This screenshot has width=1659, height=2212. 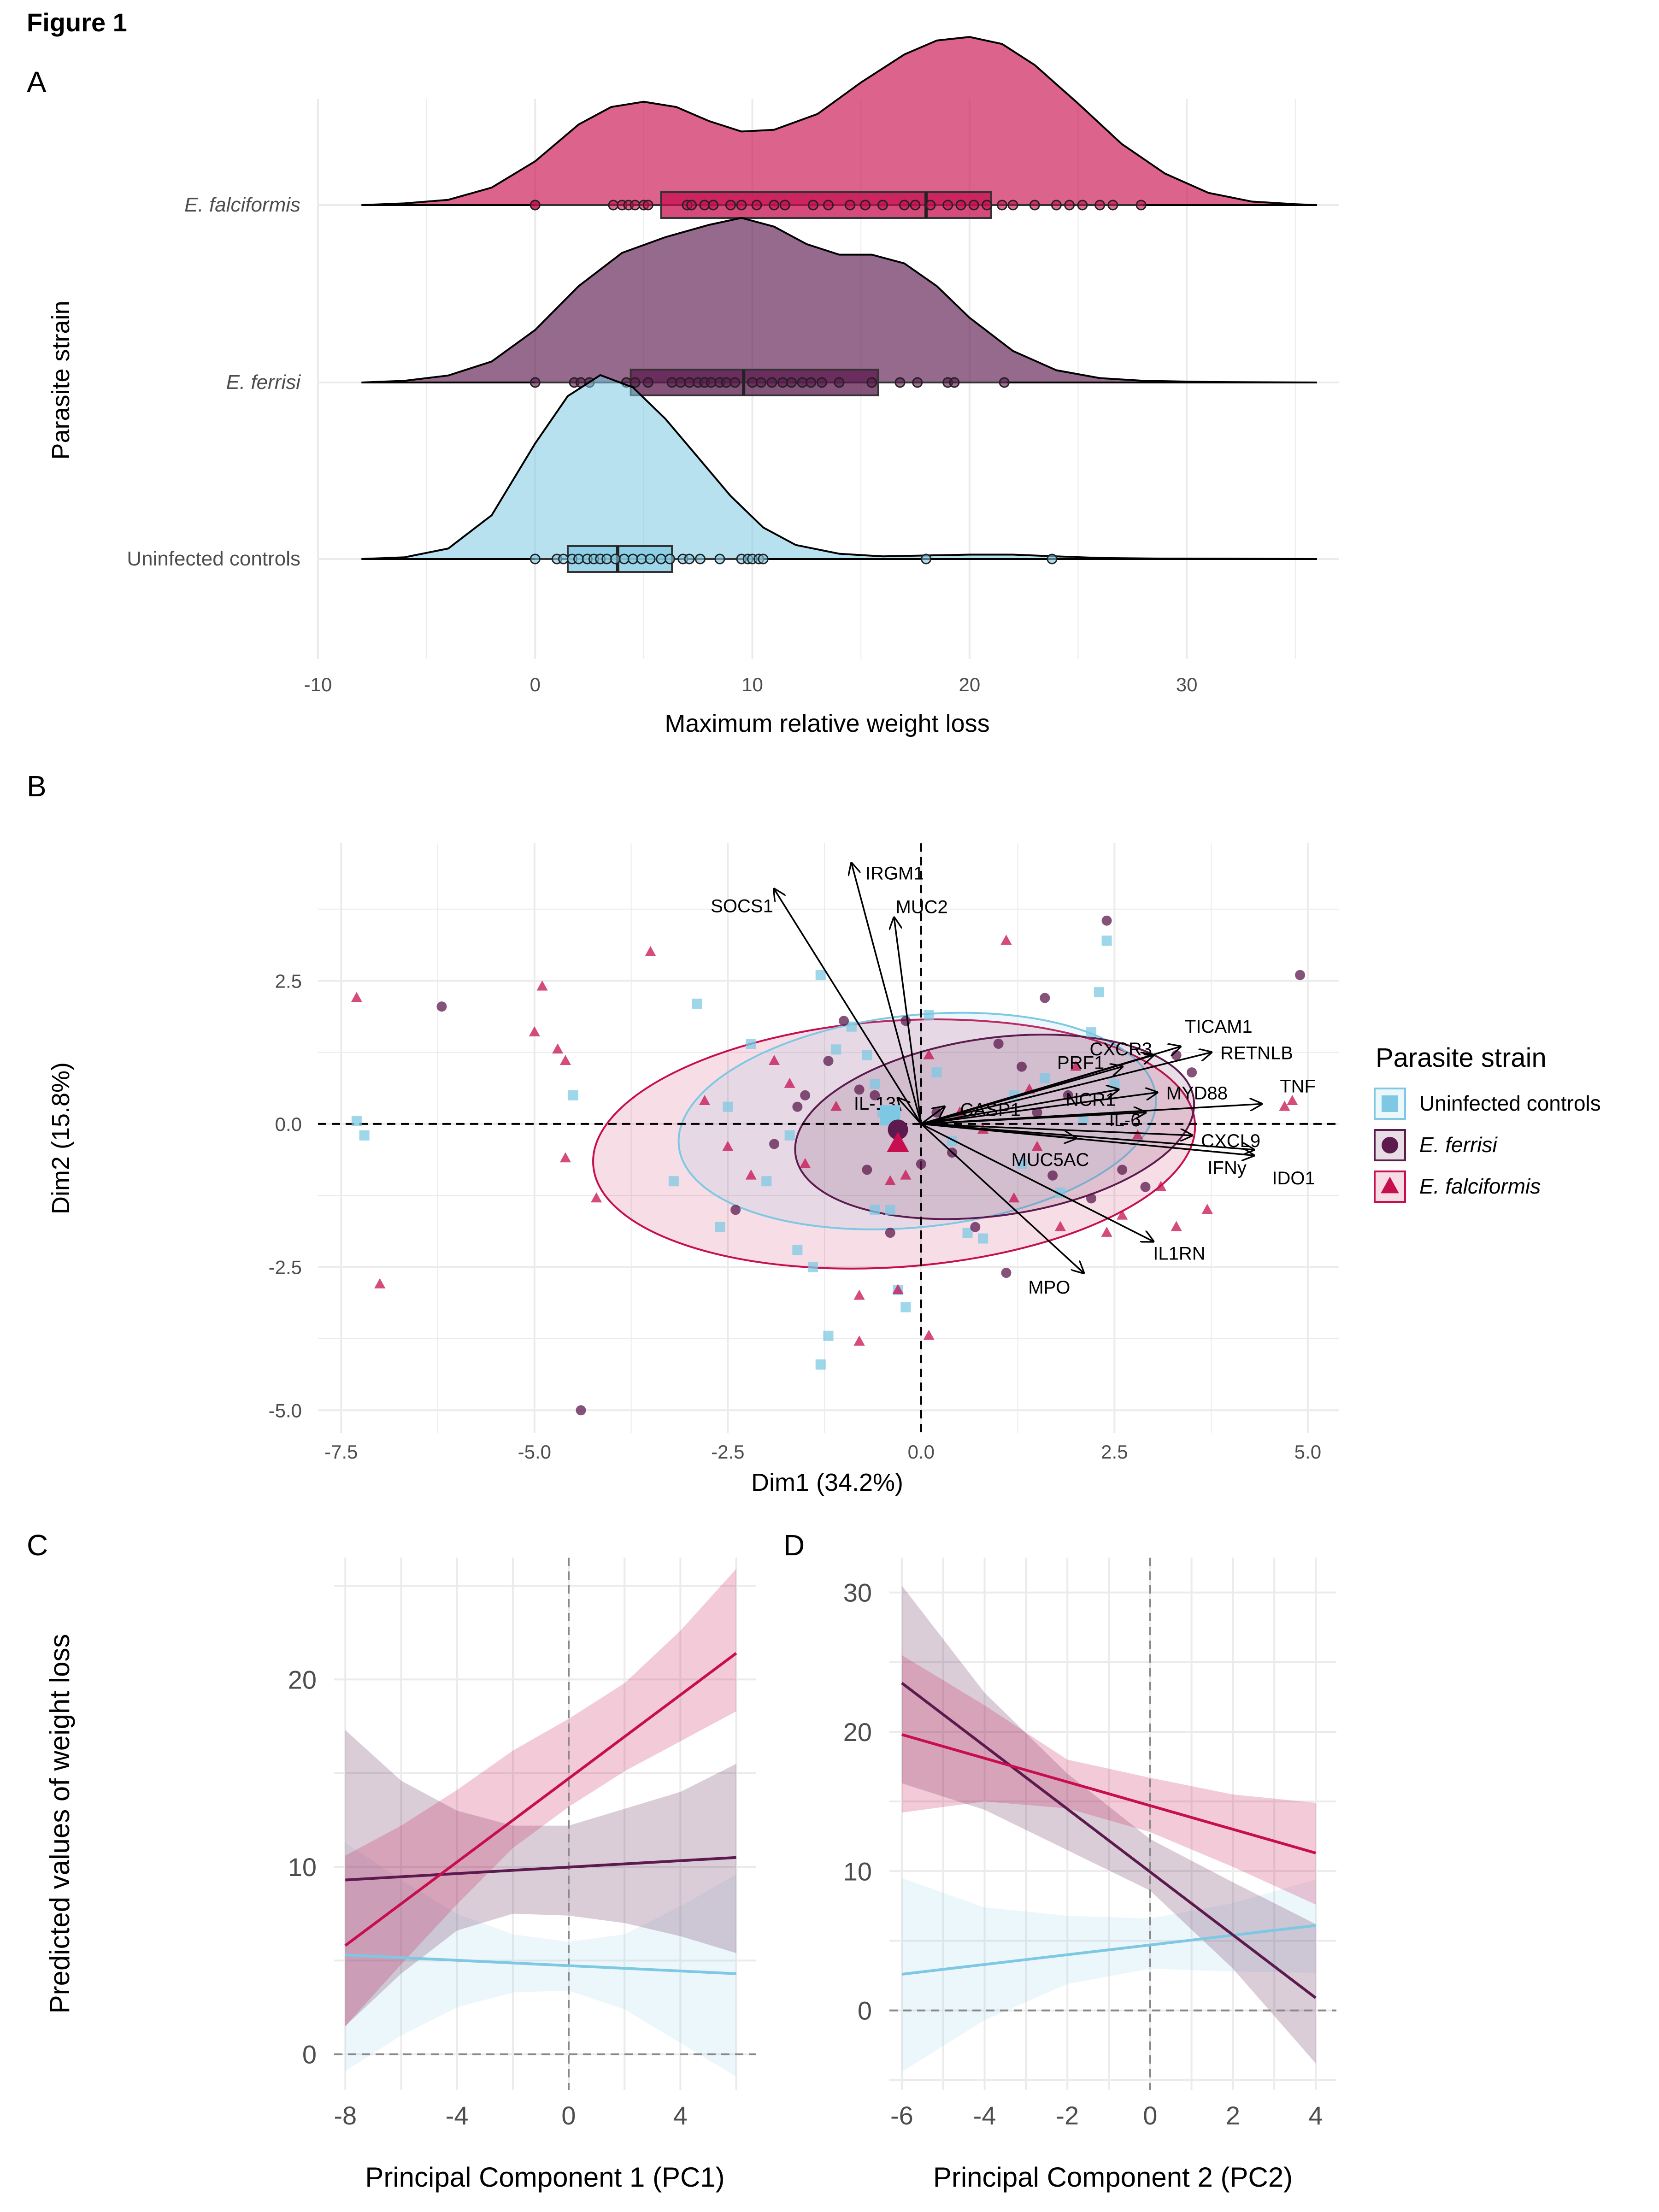 I want to click on loading-label: MPO, so click(x=1049, y=1287).